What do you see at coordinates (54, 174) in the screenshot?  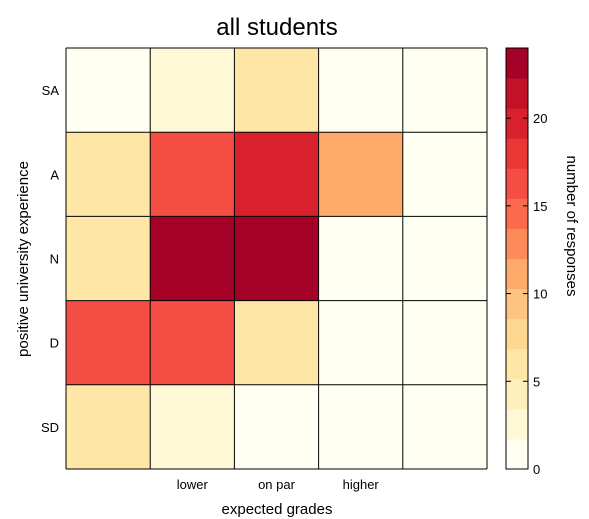 I see `y-tick-label: A` at bounding box center [54, 174].